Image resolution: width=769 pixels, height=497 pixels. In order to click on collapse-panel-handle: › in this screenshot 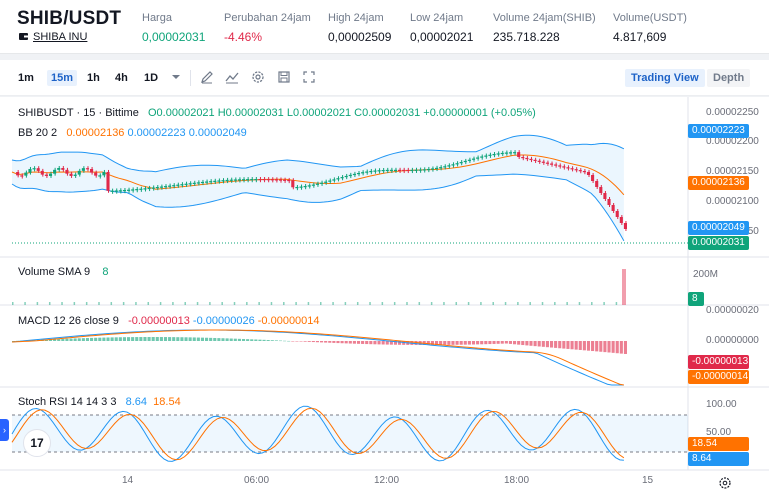, I will do `click(4, 430)`.